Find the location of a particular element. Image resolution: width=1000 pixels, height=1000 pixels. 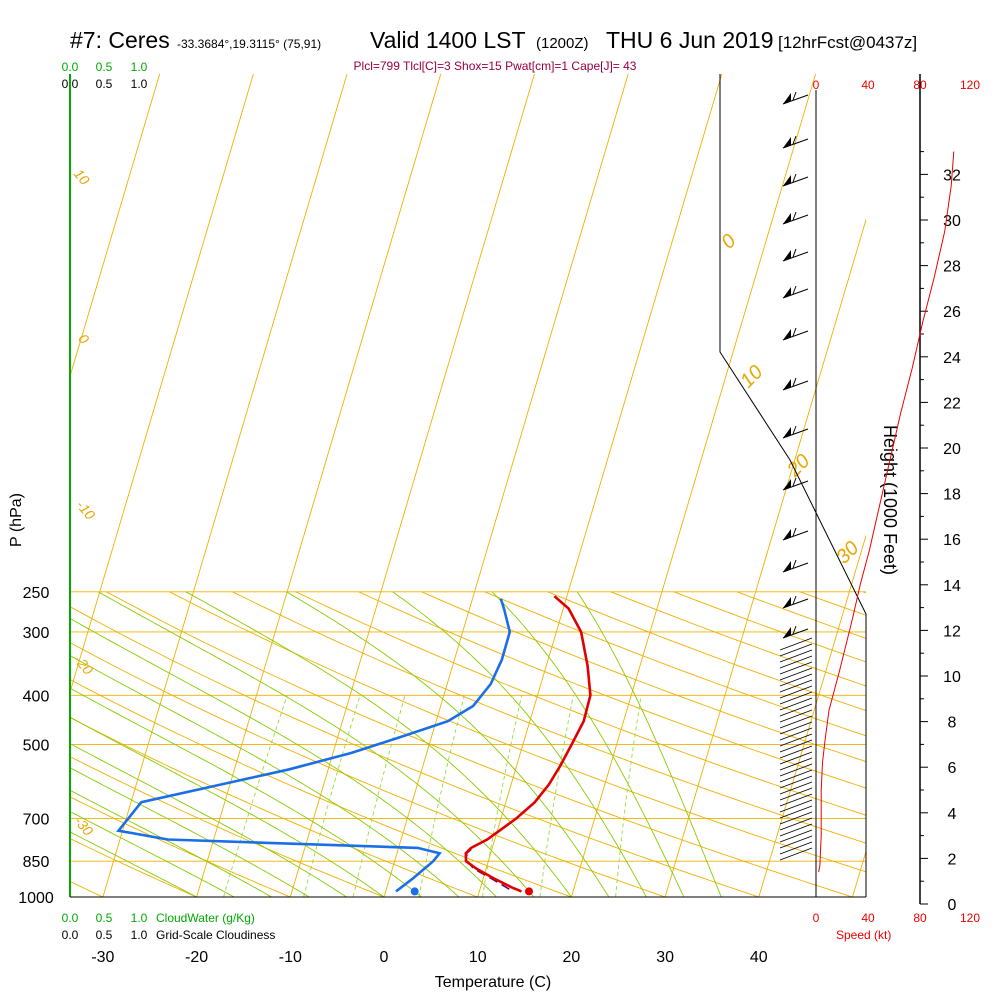

x-tick-label: 10 is located at coordinates (478, 957).